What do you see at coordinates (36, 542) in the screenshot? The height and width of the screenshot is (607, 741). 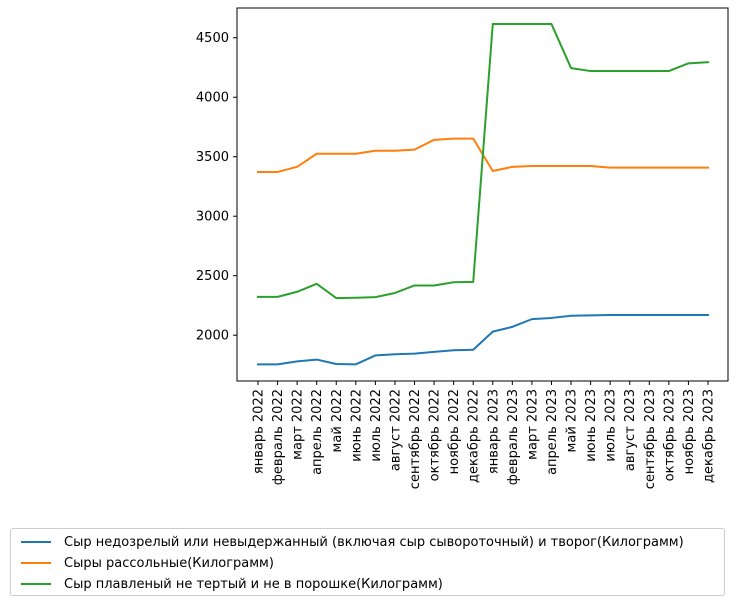 I see `legend-swatch-unripened-cheese` at bounding box center [36, 542].